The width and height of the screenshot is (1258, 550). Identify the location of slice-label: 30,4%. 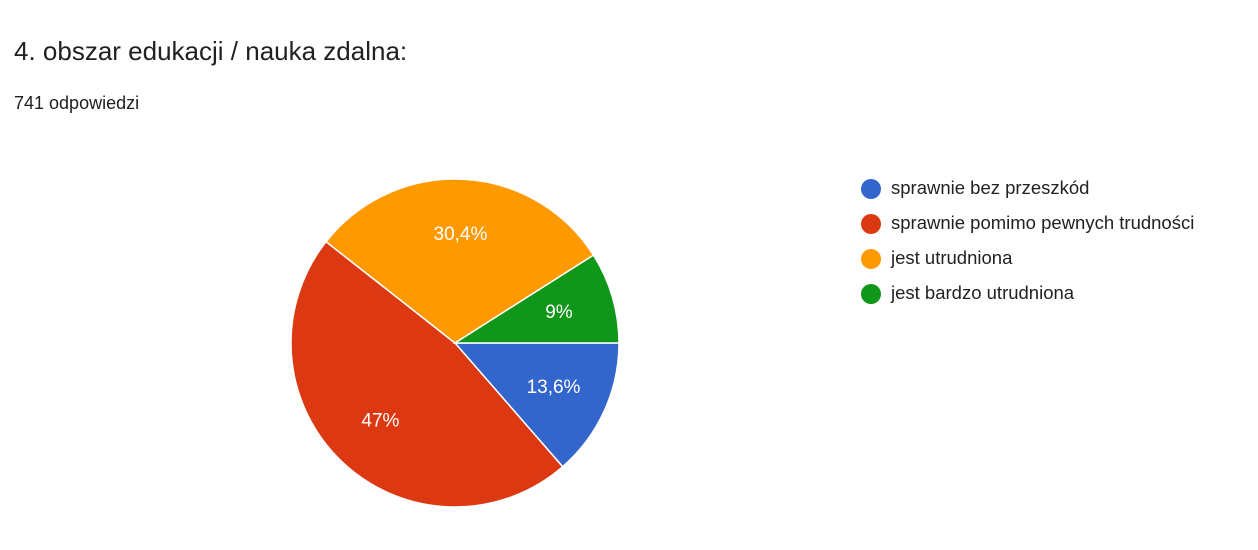
(461, 234).